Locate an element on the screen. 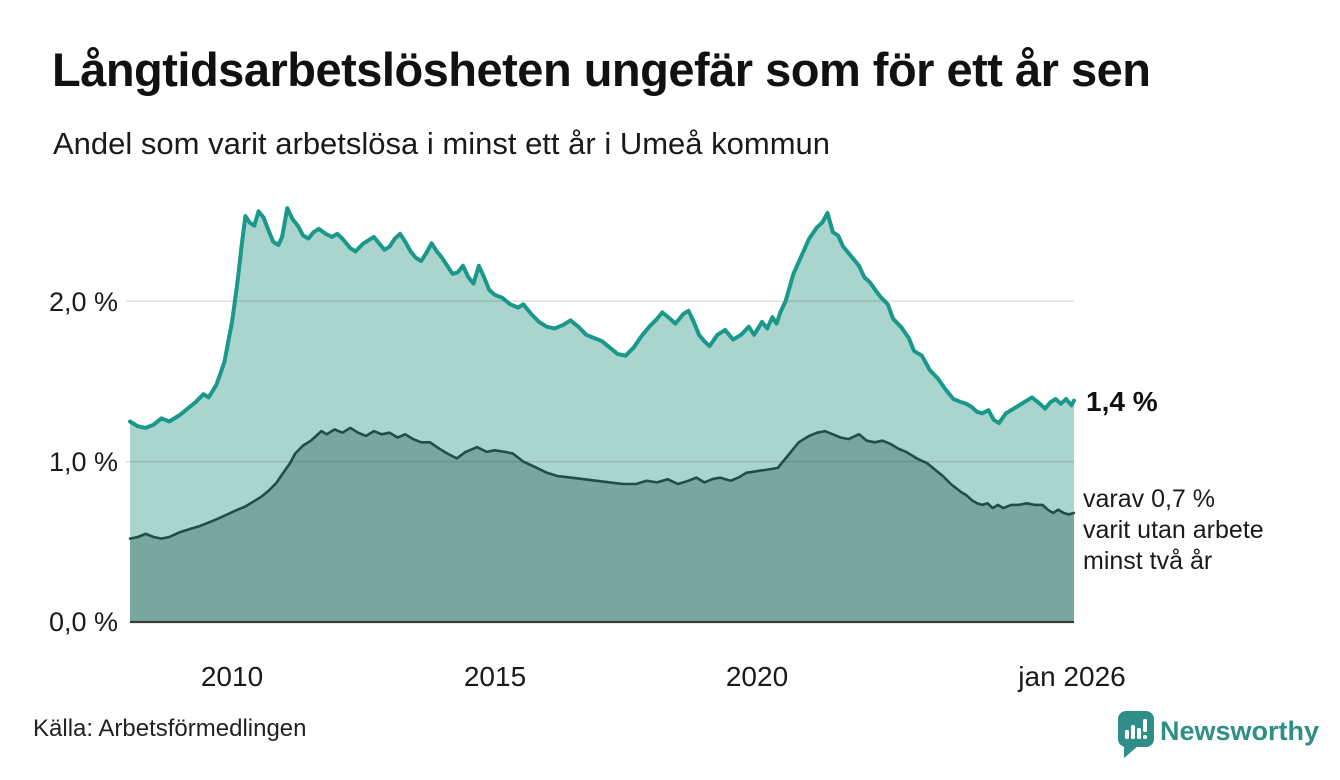  secondary-annotation-line1: varav 0,7 % is located at coordinates (1149, 499).